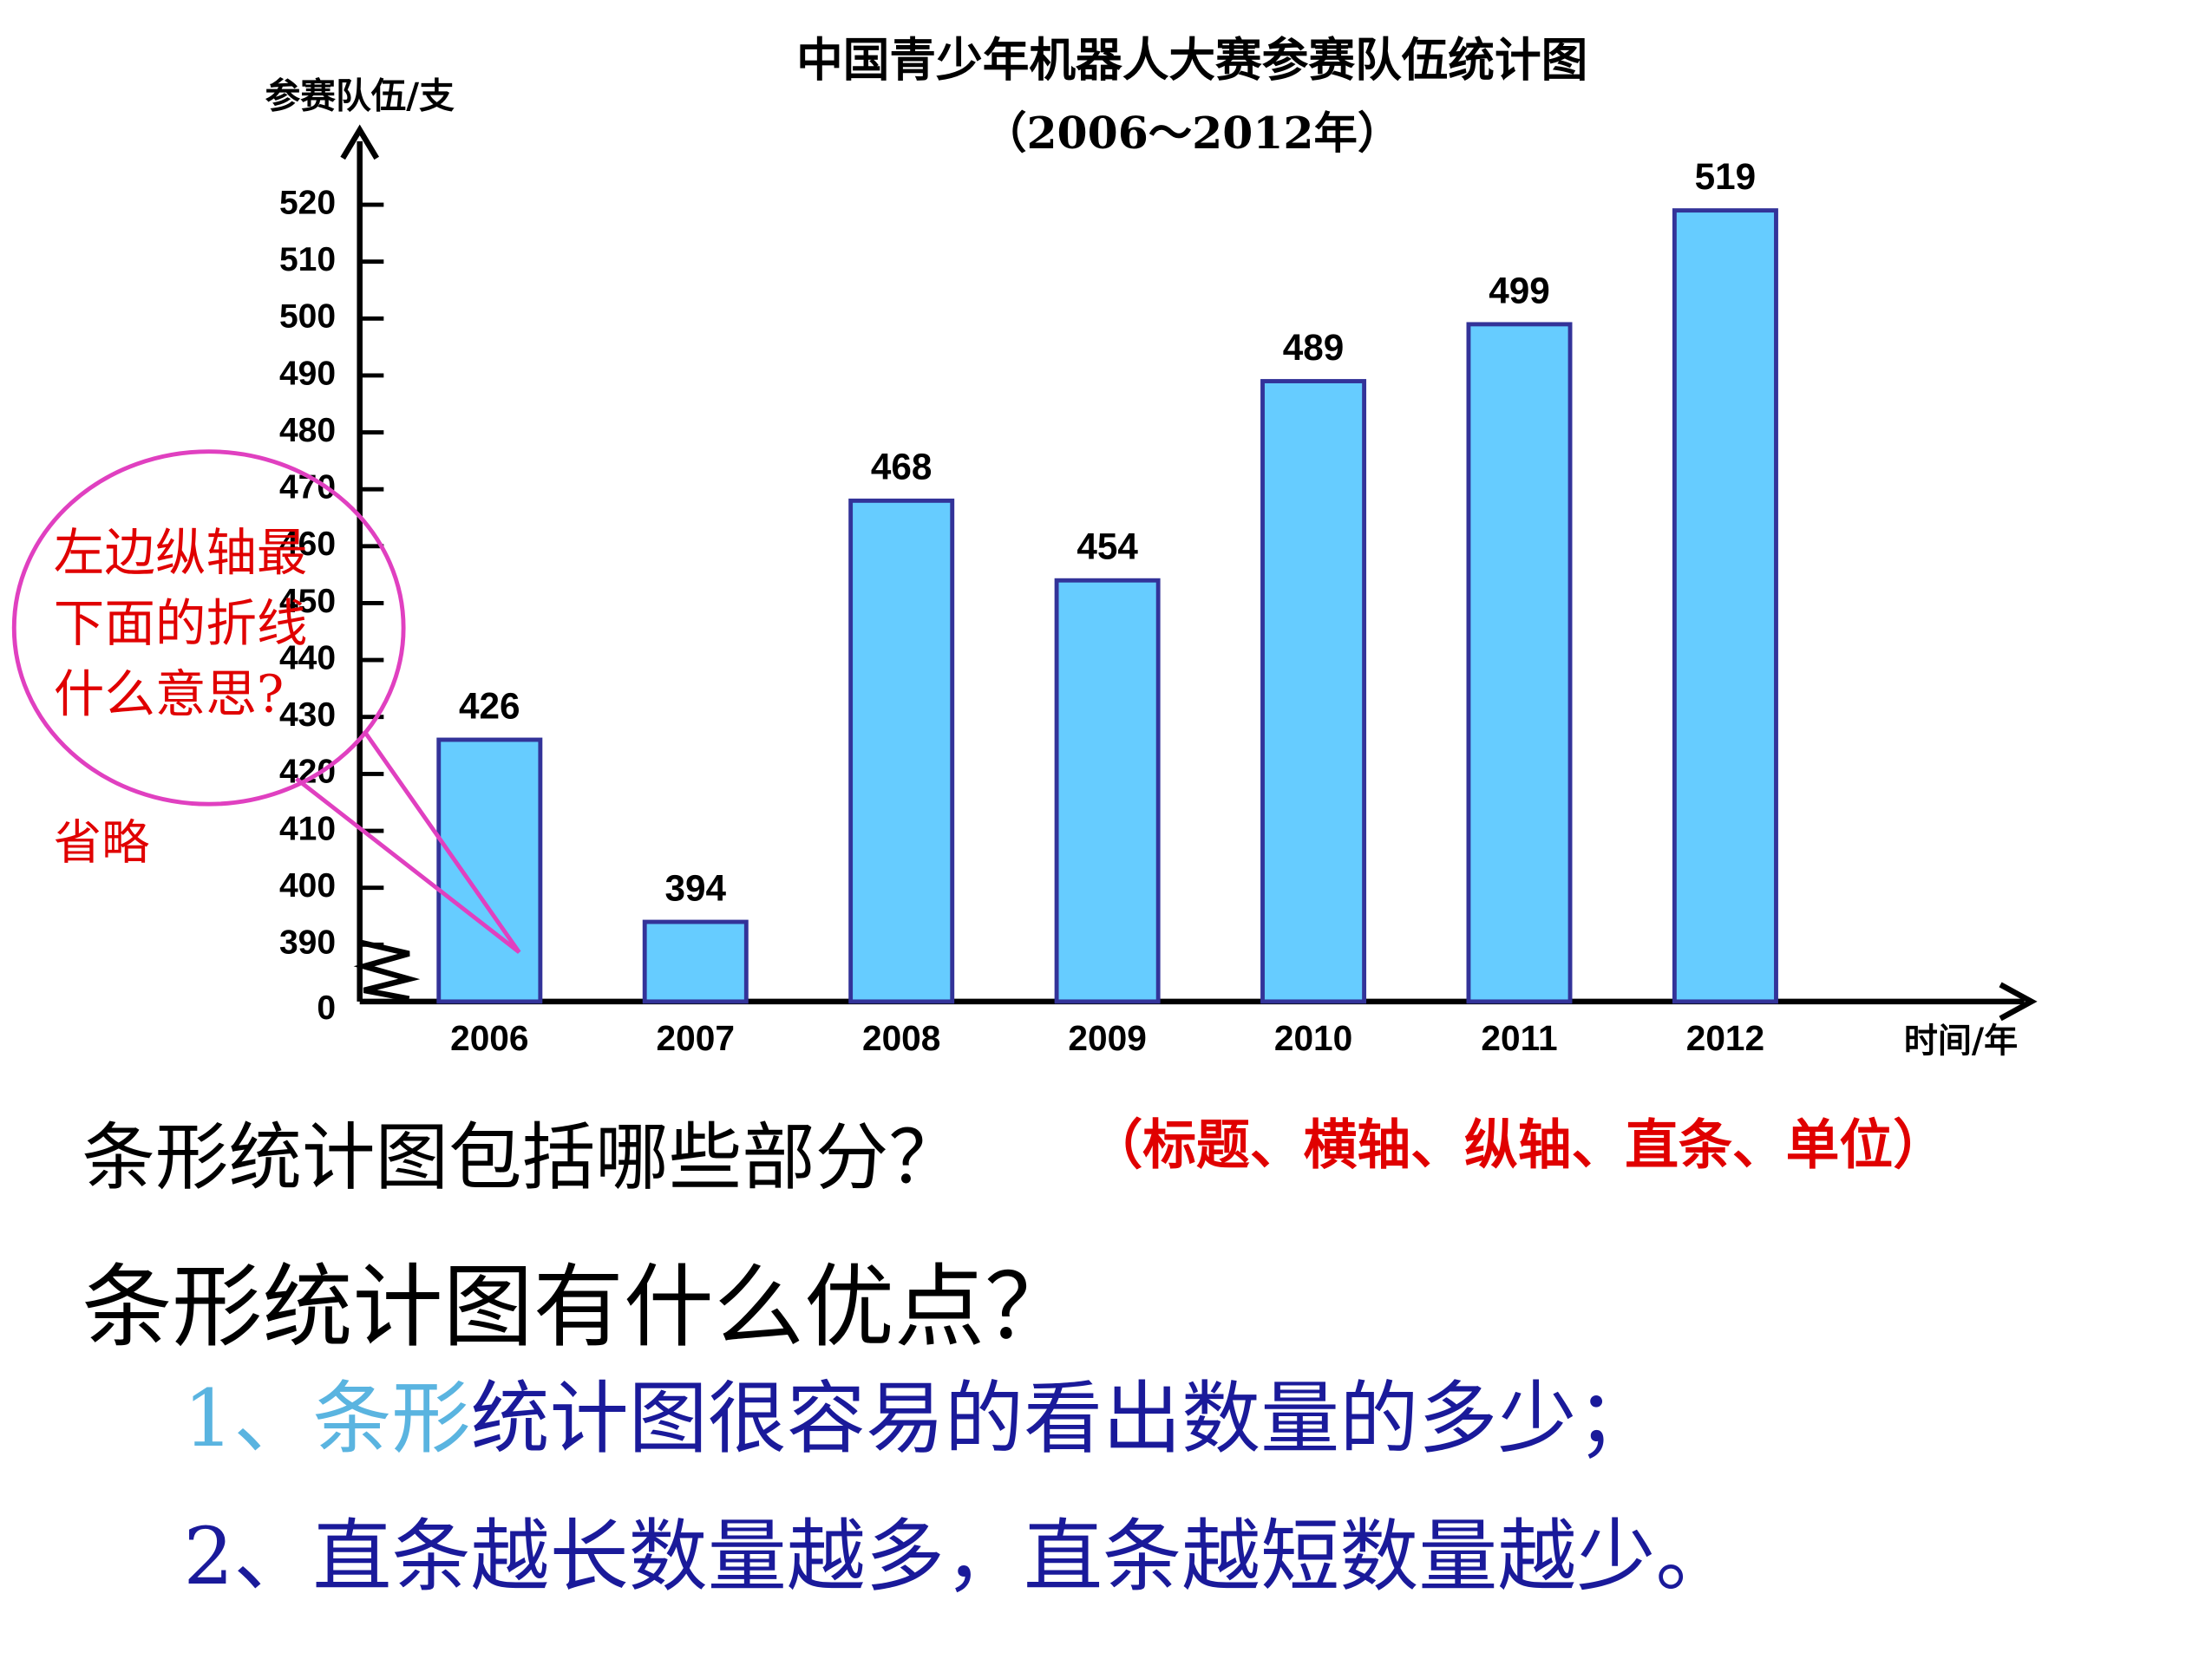 The image size is (2212, 1659). What do you see at coordinates (578, 1307) in the screenshot?
I see `question: 条形统计图有什么优点？` at bounding box center [578, 1307].